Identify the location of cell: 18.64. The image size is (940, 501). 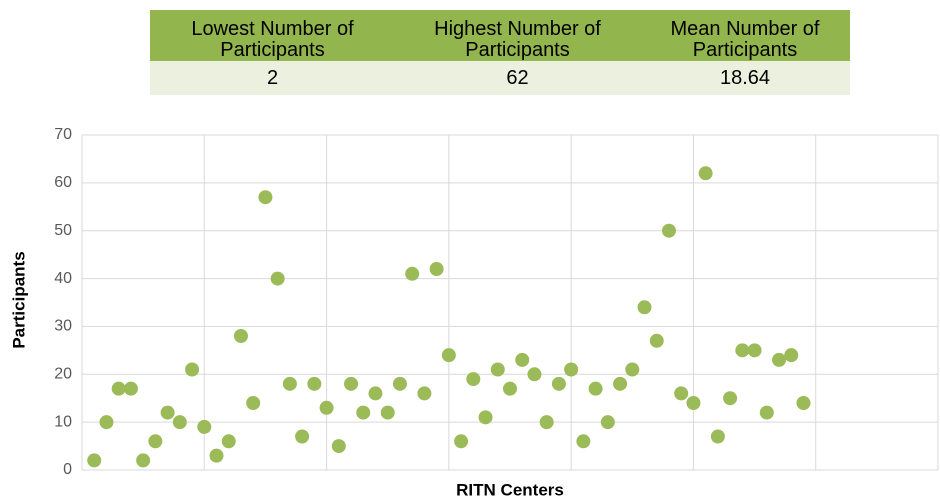
(745, 78).